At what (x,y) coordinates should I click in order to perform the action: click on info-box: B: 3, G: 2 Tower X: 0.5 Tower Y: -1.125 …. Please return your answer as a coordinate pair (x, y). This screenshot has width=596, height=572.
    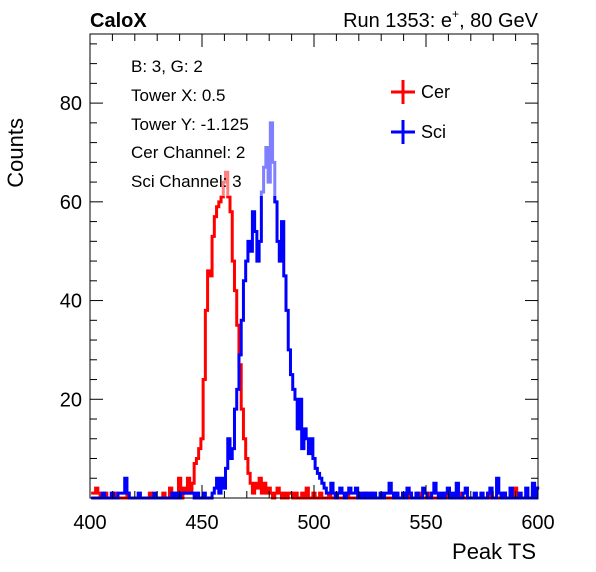
    Looking at the image, I should click on (242, 123).